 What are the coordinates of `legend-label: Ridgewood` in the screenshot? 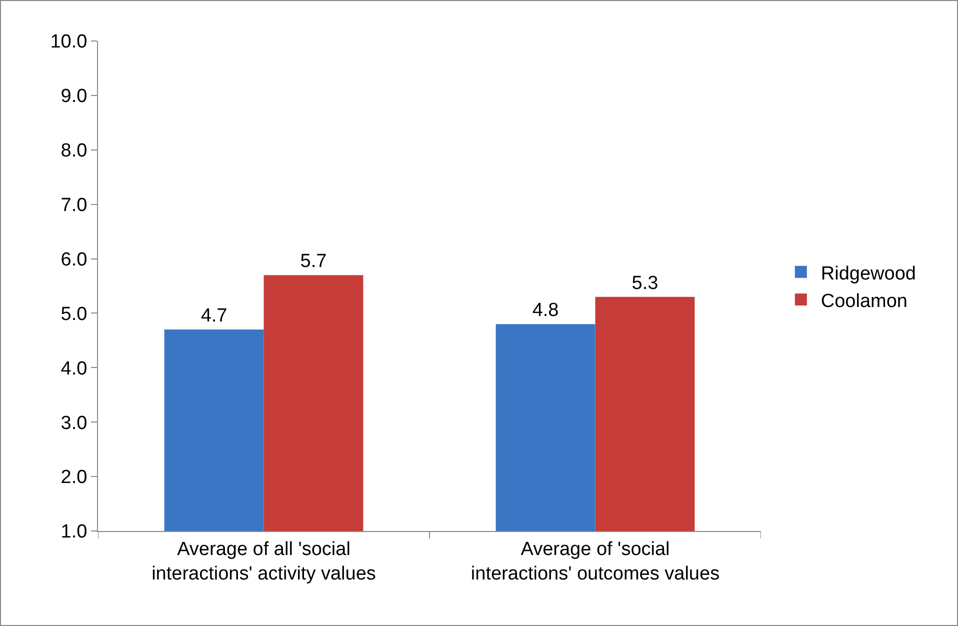 It's located at (868, 273).